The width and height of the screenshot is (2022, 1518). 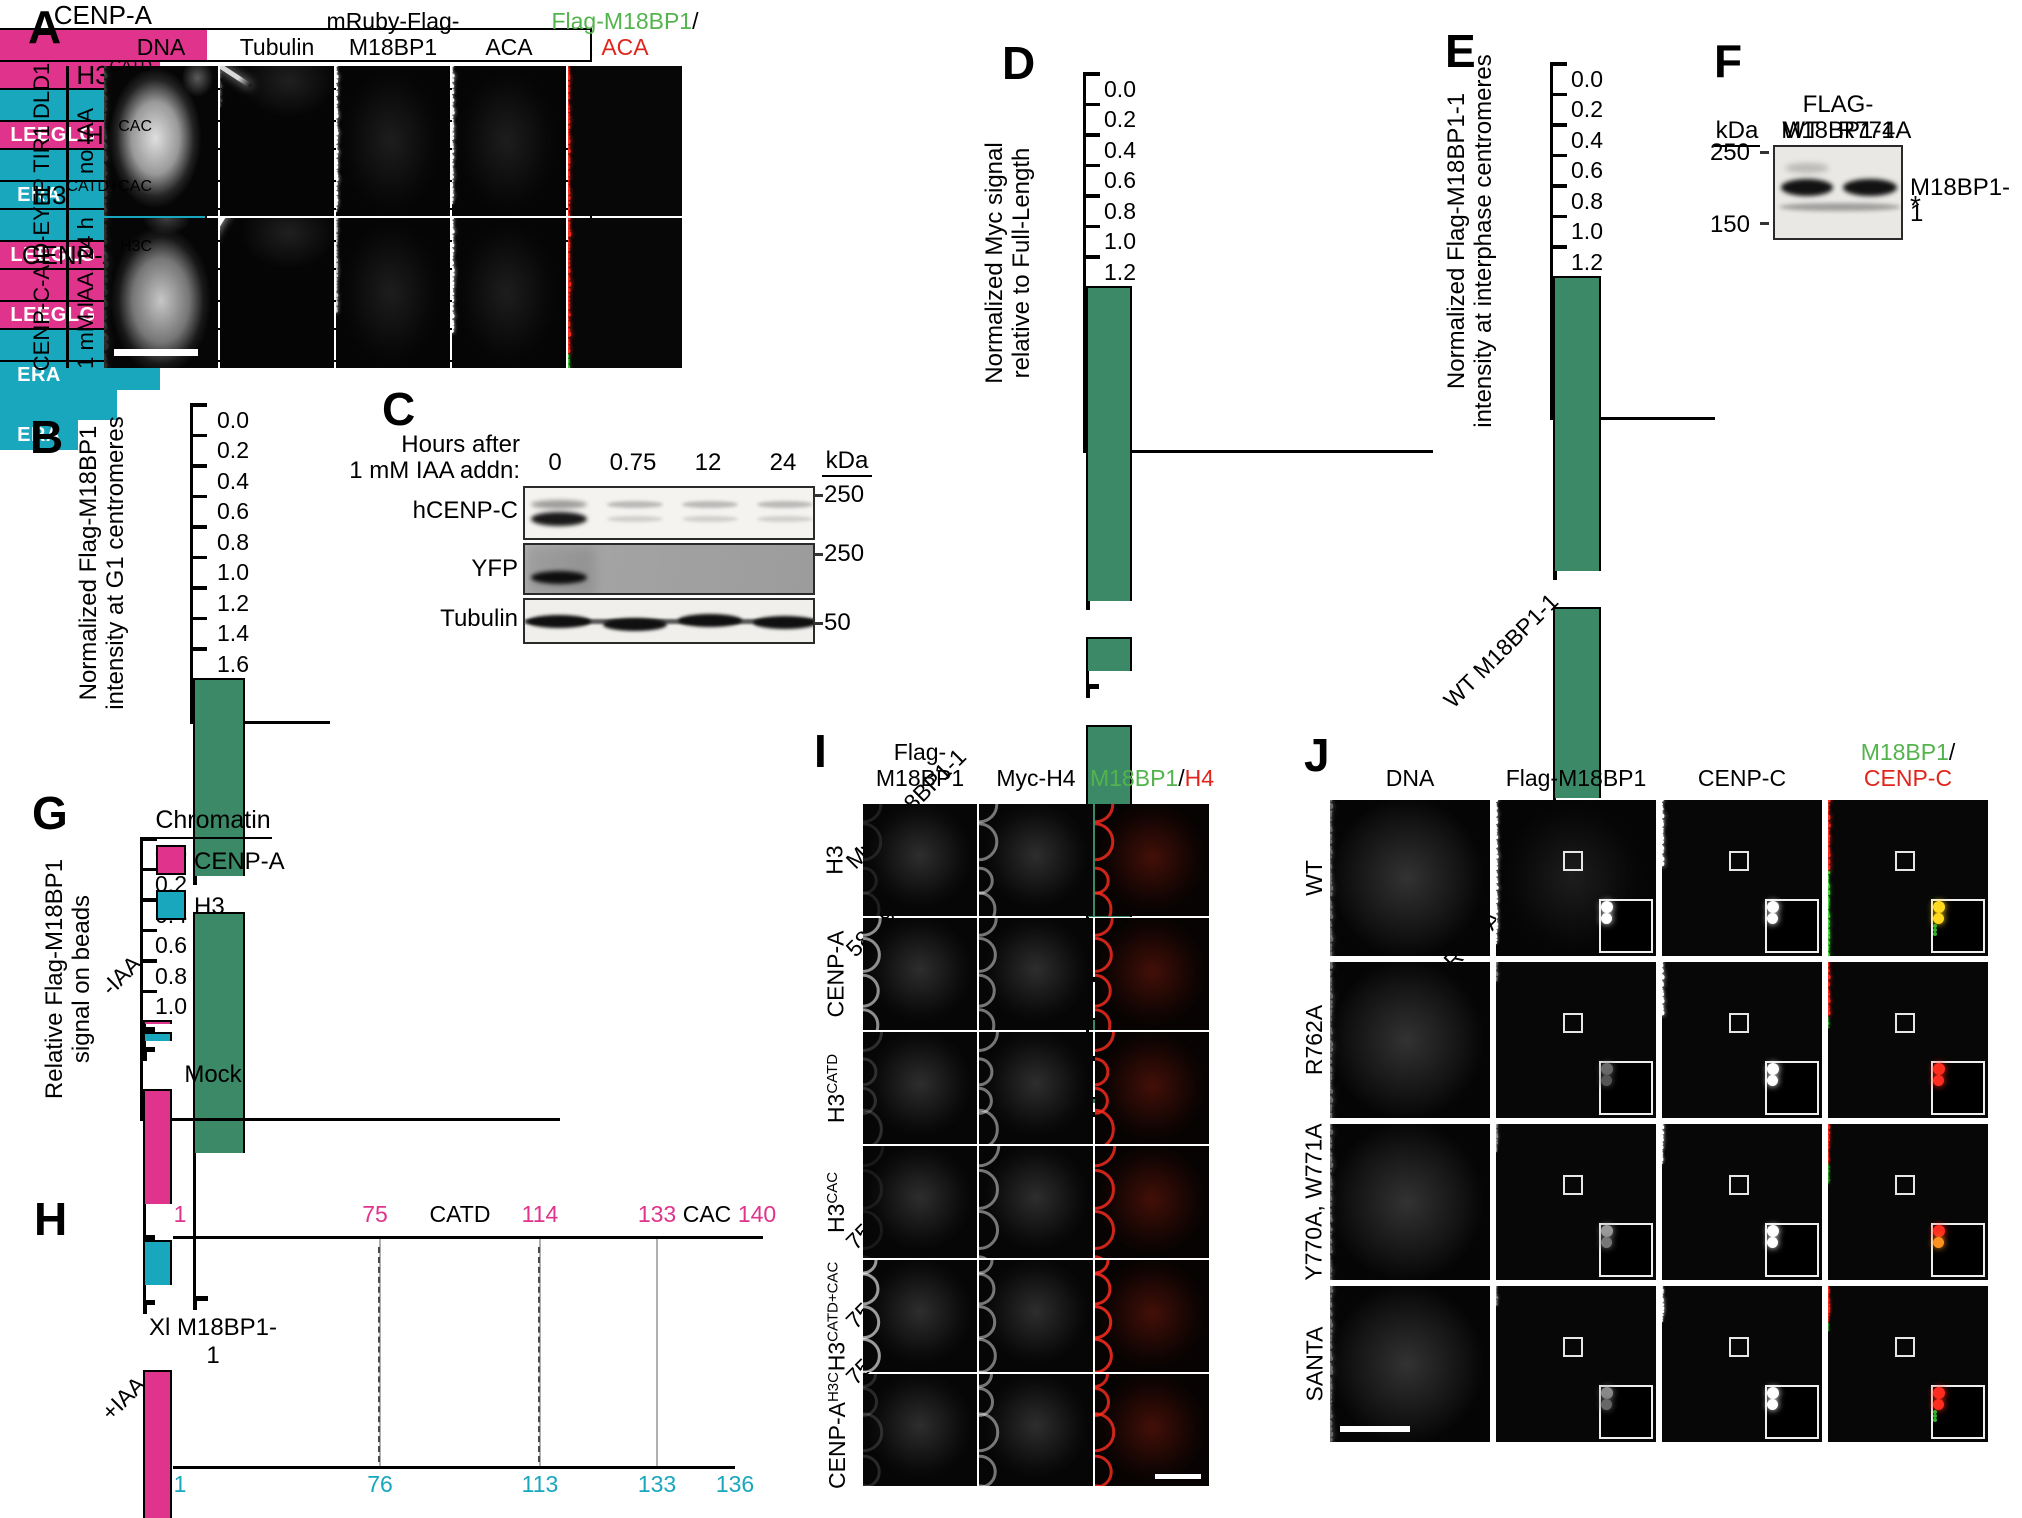 I want to click on construct-label-CENP-A-H3C: CENP-A H3C, so click(x=86, y=254).